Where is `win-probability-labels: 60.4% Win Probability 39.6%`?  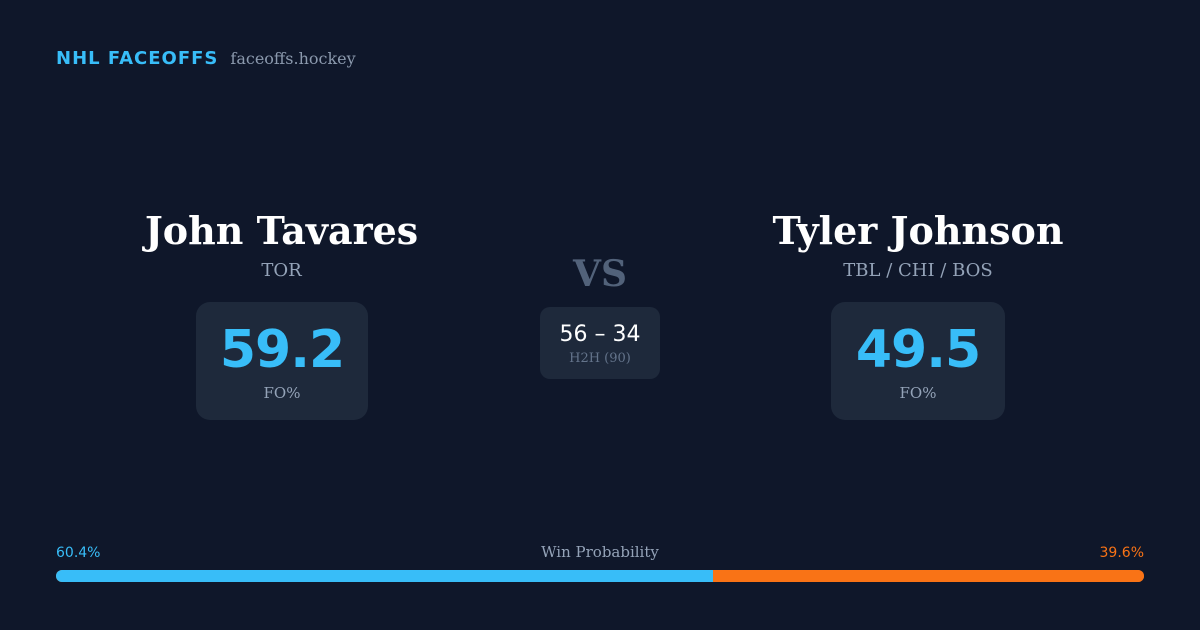 win-probability-labels: 60.4% Win Probability 39.6% is located at coordinates (600, 552).